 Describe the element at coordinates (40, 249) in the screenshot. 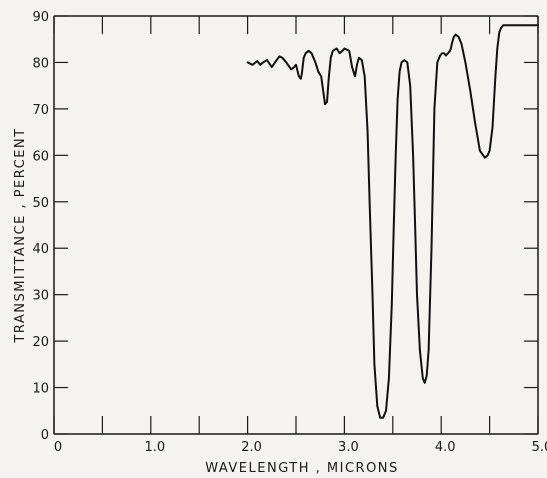

I see `y-tick-label: 40` at that location.